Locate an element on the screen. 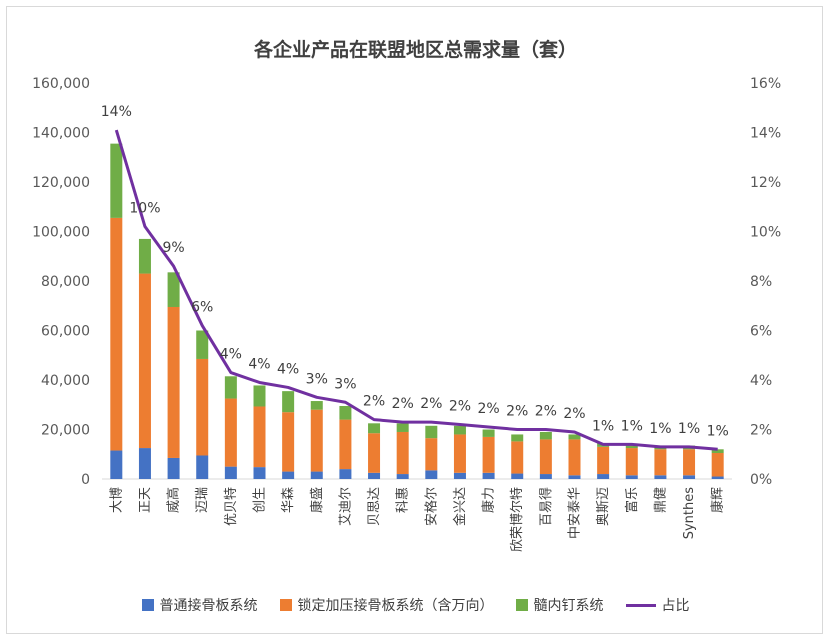 The image size is (831, 642). share-data-label: 10% is located at coordinates (144, 209).